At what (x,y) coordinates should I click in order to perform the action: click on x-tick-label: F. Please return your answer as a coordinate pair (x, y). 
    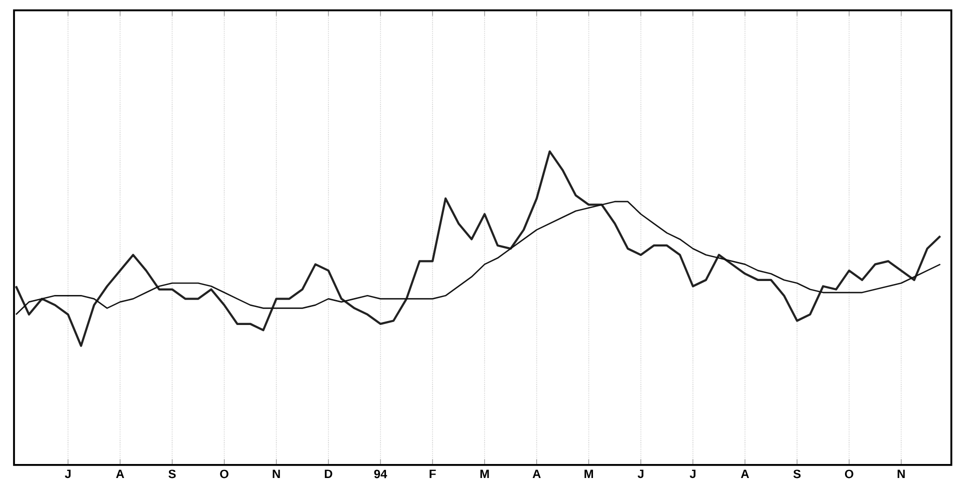
    Looking at the image, I should click on (433, 474).